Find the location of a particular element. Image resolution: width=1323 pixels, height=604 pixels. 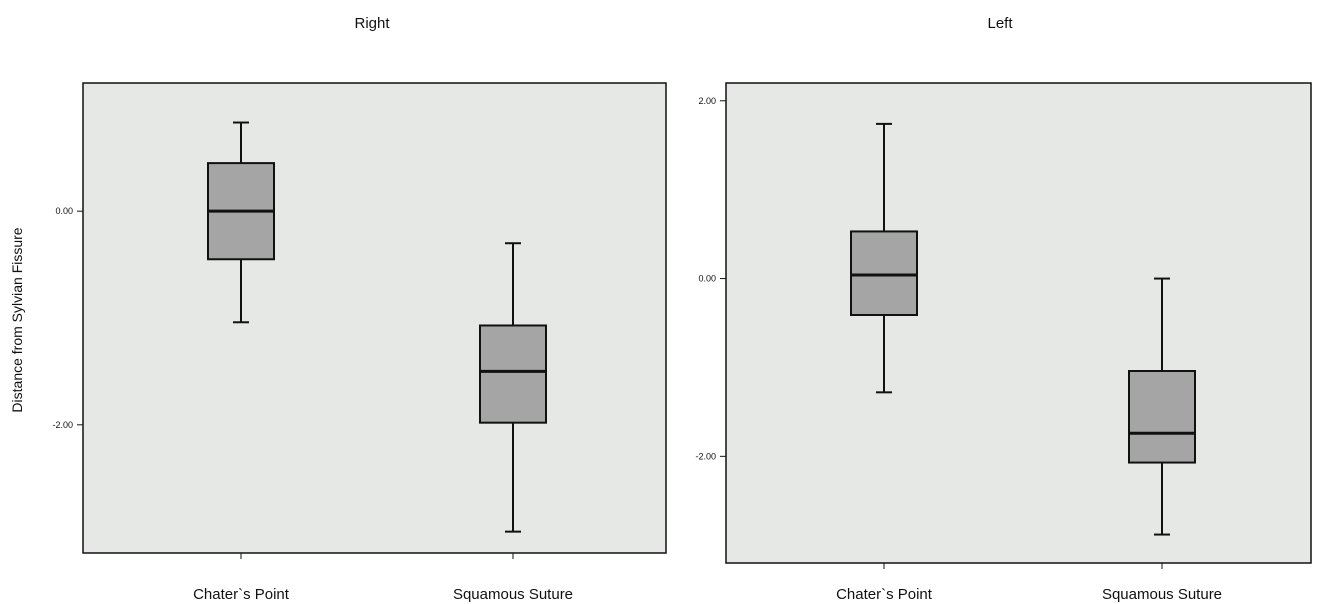

y-tick-label-right-1: -2.00 is located at coordinates (62, 425).